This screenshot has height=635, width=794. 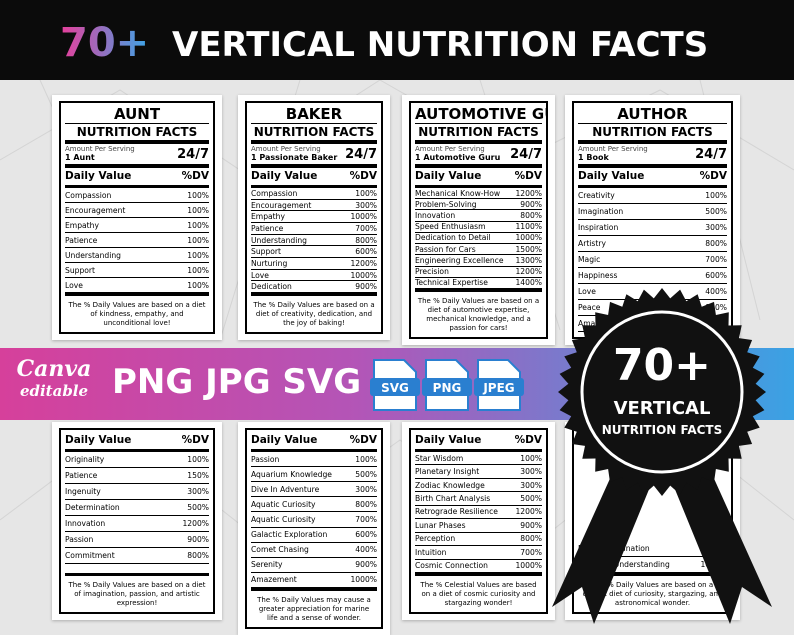 I want to click on dv-row: Love 1000%, so click(x=314, y=276).